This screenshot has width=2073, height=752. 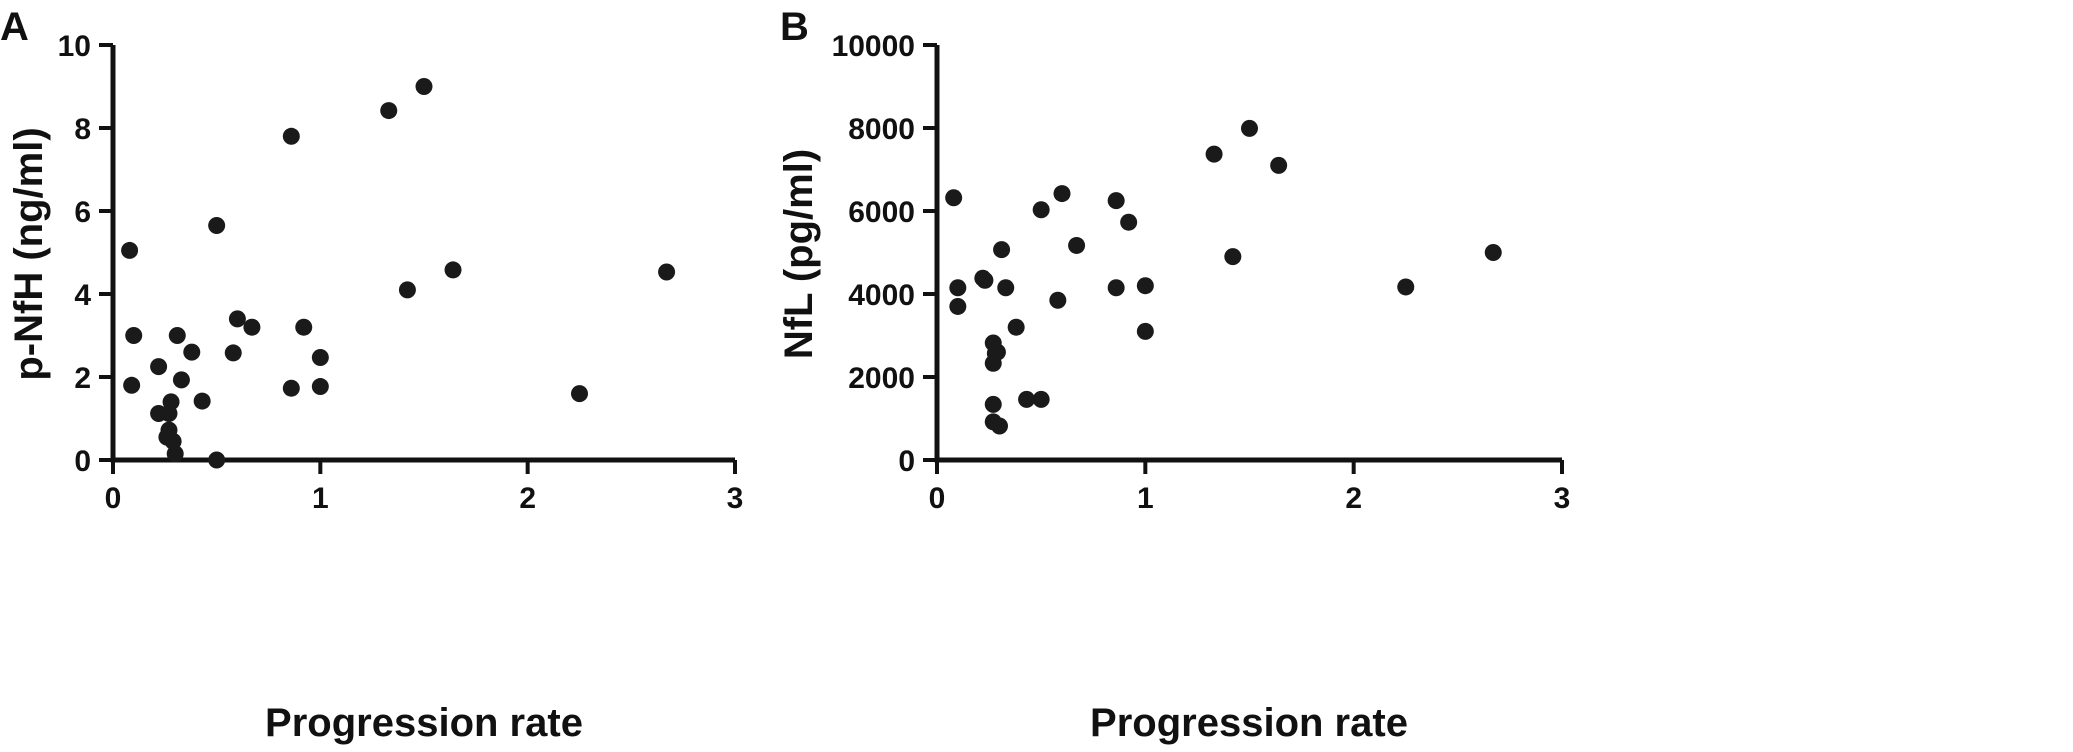 I want to click on panel-a-y-tick-label: 10, so click(x=74, y=46).